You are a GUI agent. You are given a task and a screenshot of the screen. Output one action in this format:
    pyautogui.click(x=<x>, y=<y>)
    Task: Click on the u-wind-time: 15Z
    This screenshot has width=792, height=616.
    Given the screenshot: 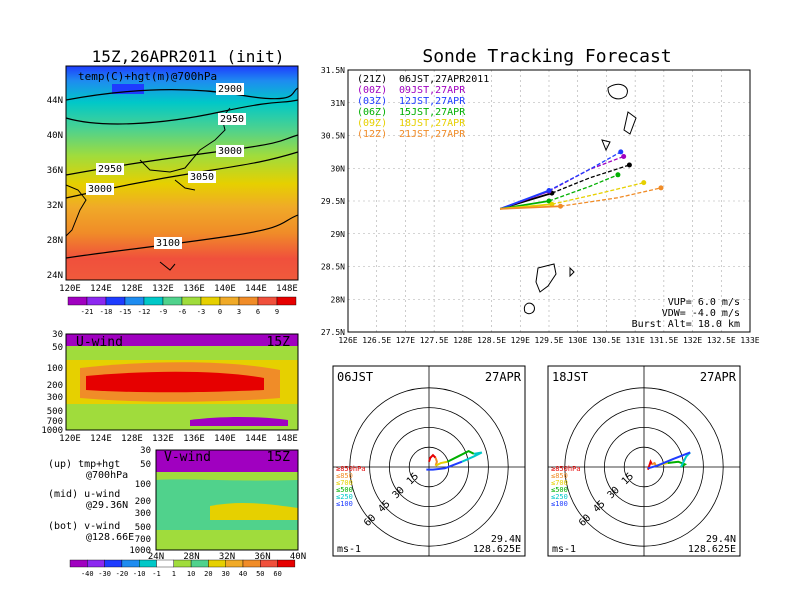 What is the action you would take?
    pyautogui.click(x=279, y=342)
    